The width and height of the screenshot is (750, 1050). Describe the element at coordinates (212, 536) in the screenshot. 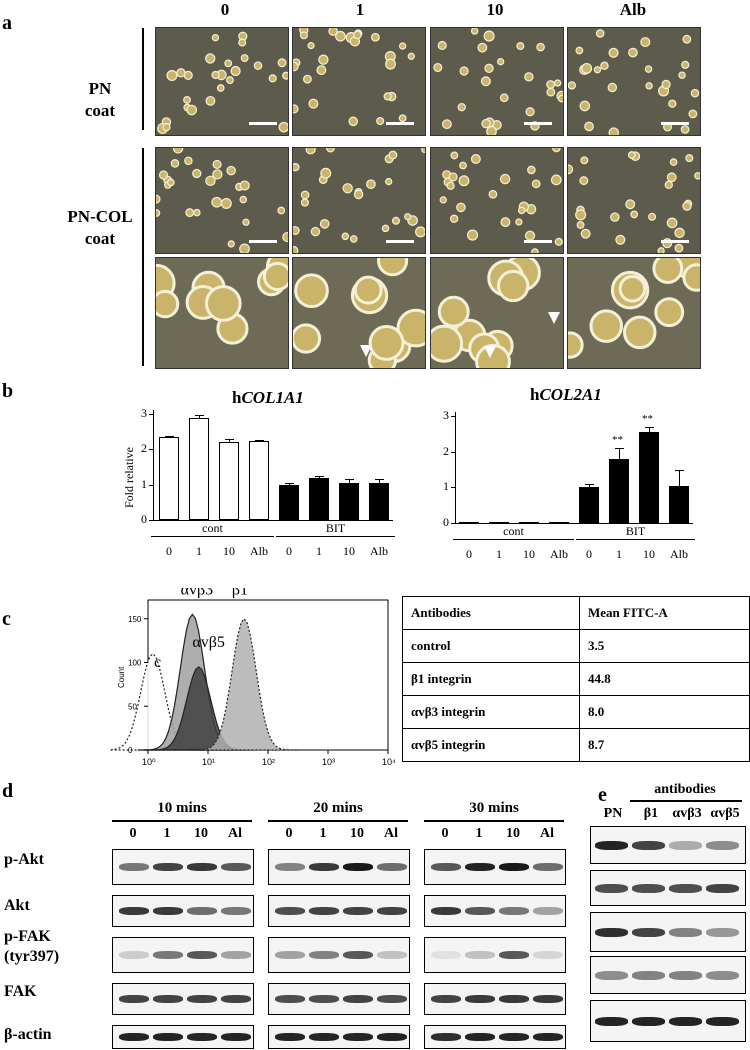

I see `group-line-cont` at that location.